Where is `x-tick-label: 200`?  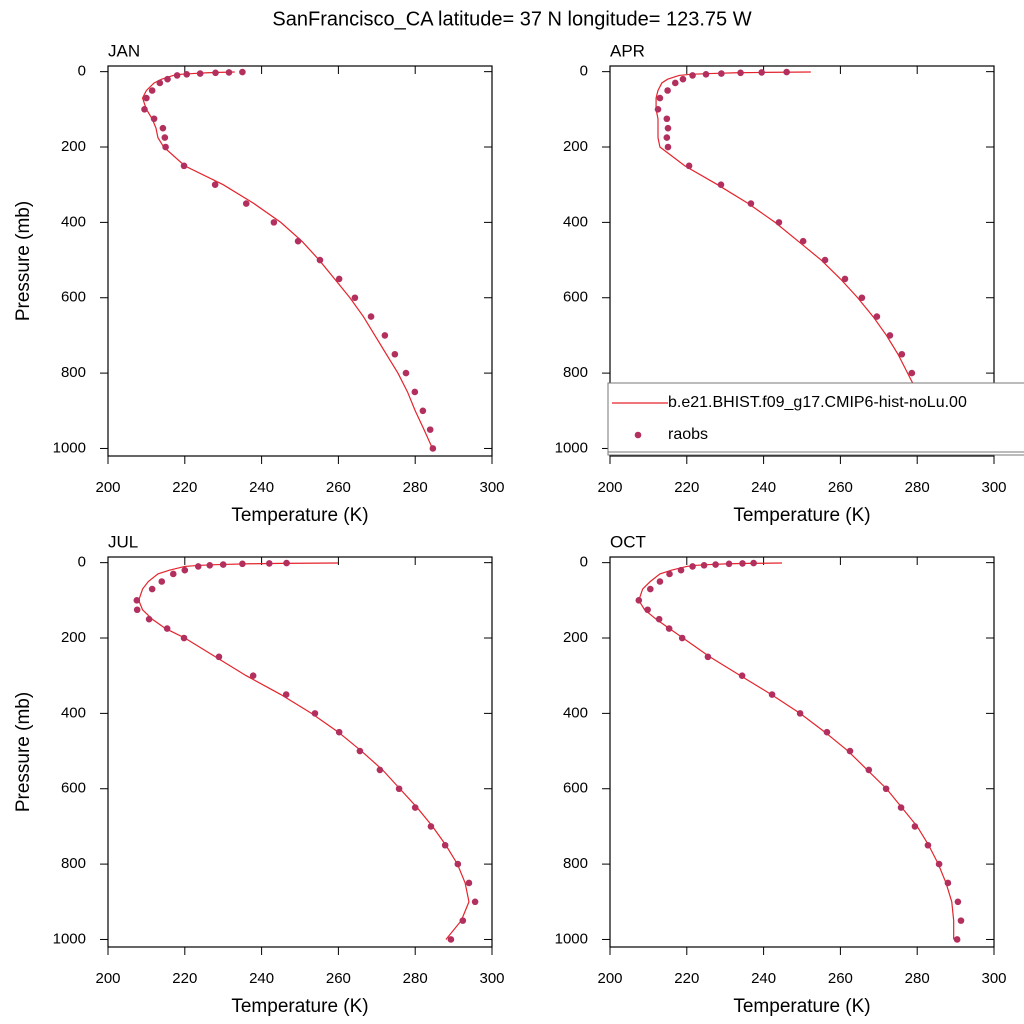
x-tick-label: 200 is located at coordinates (609, 487).